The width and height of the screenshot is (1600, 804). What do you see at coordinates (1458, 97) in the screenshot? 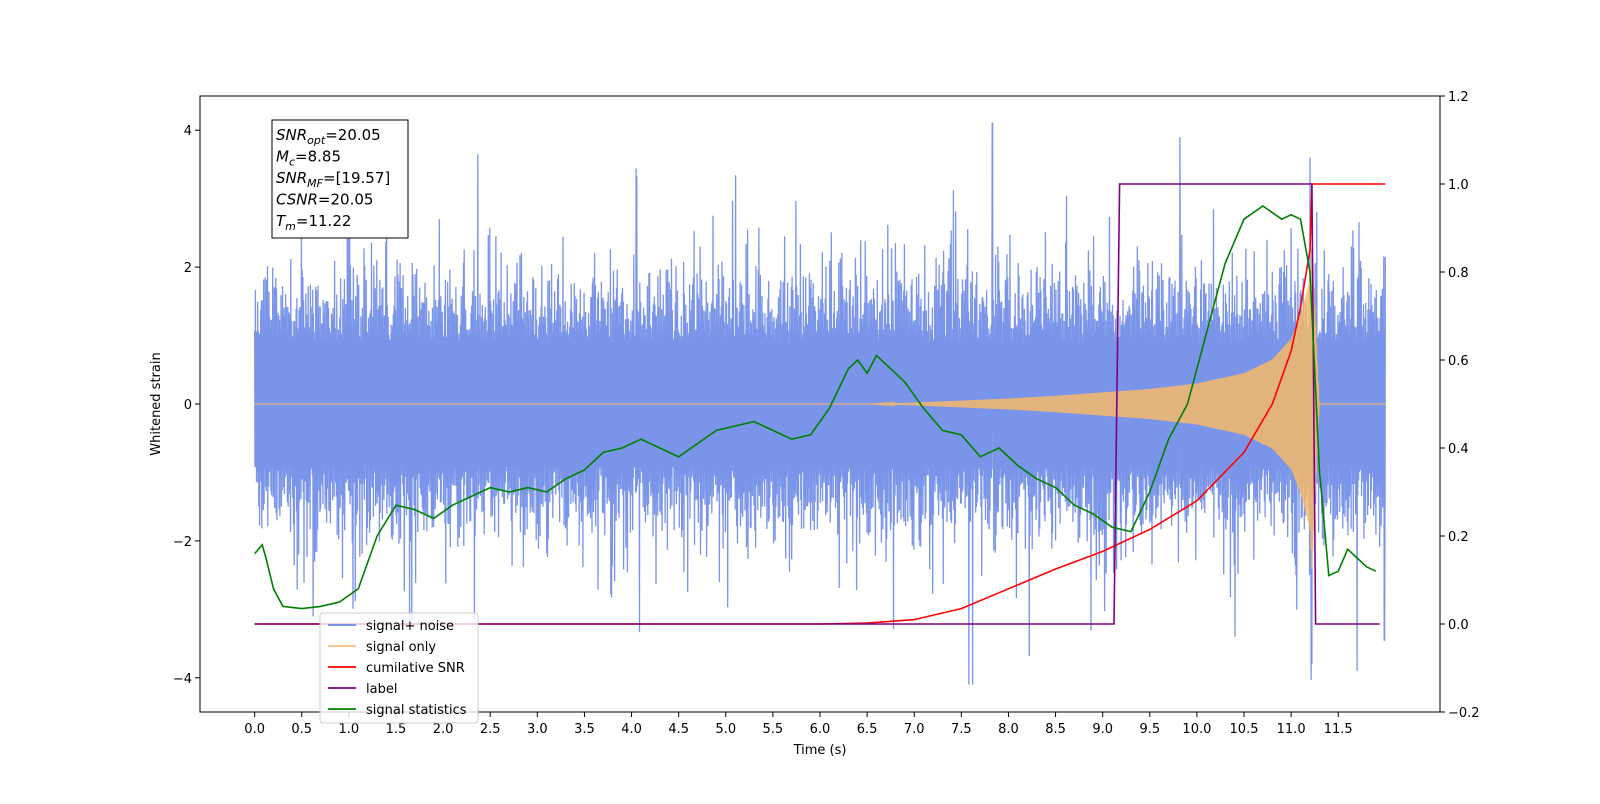
I see `y-right-tick-label: 1.2` at bounding box center [1458, 97].